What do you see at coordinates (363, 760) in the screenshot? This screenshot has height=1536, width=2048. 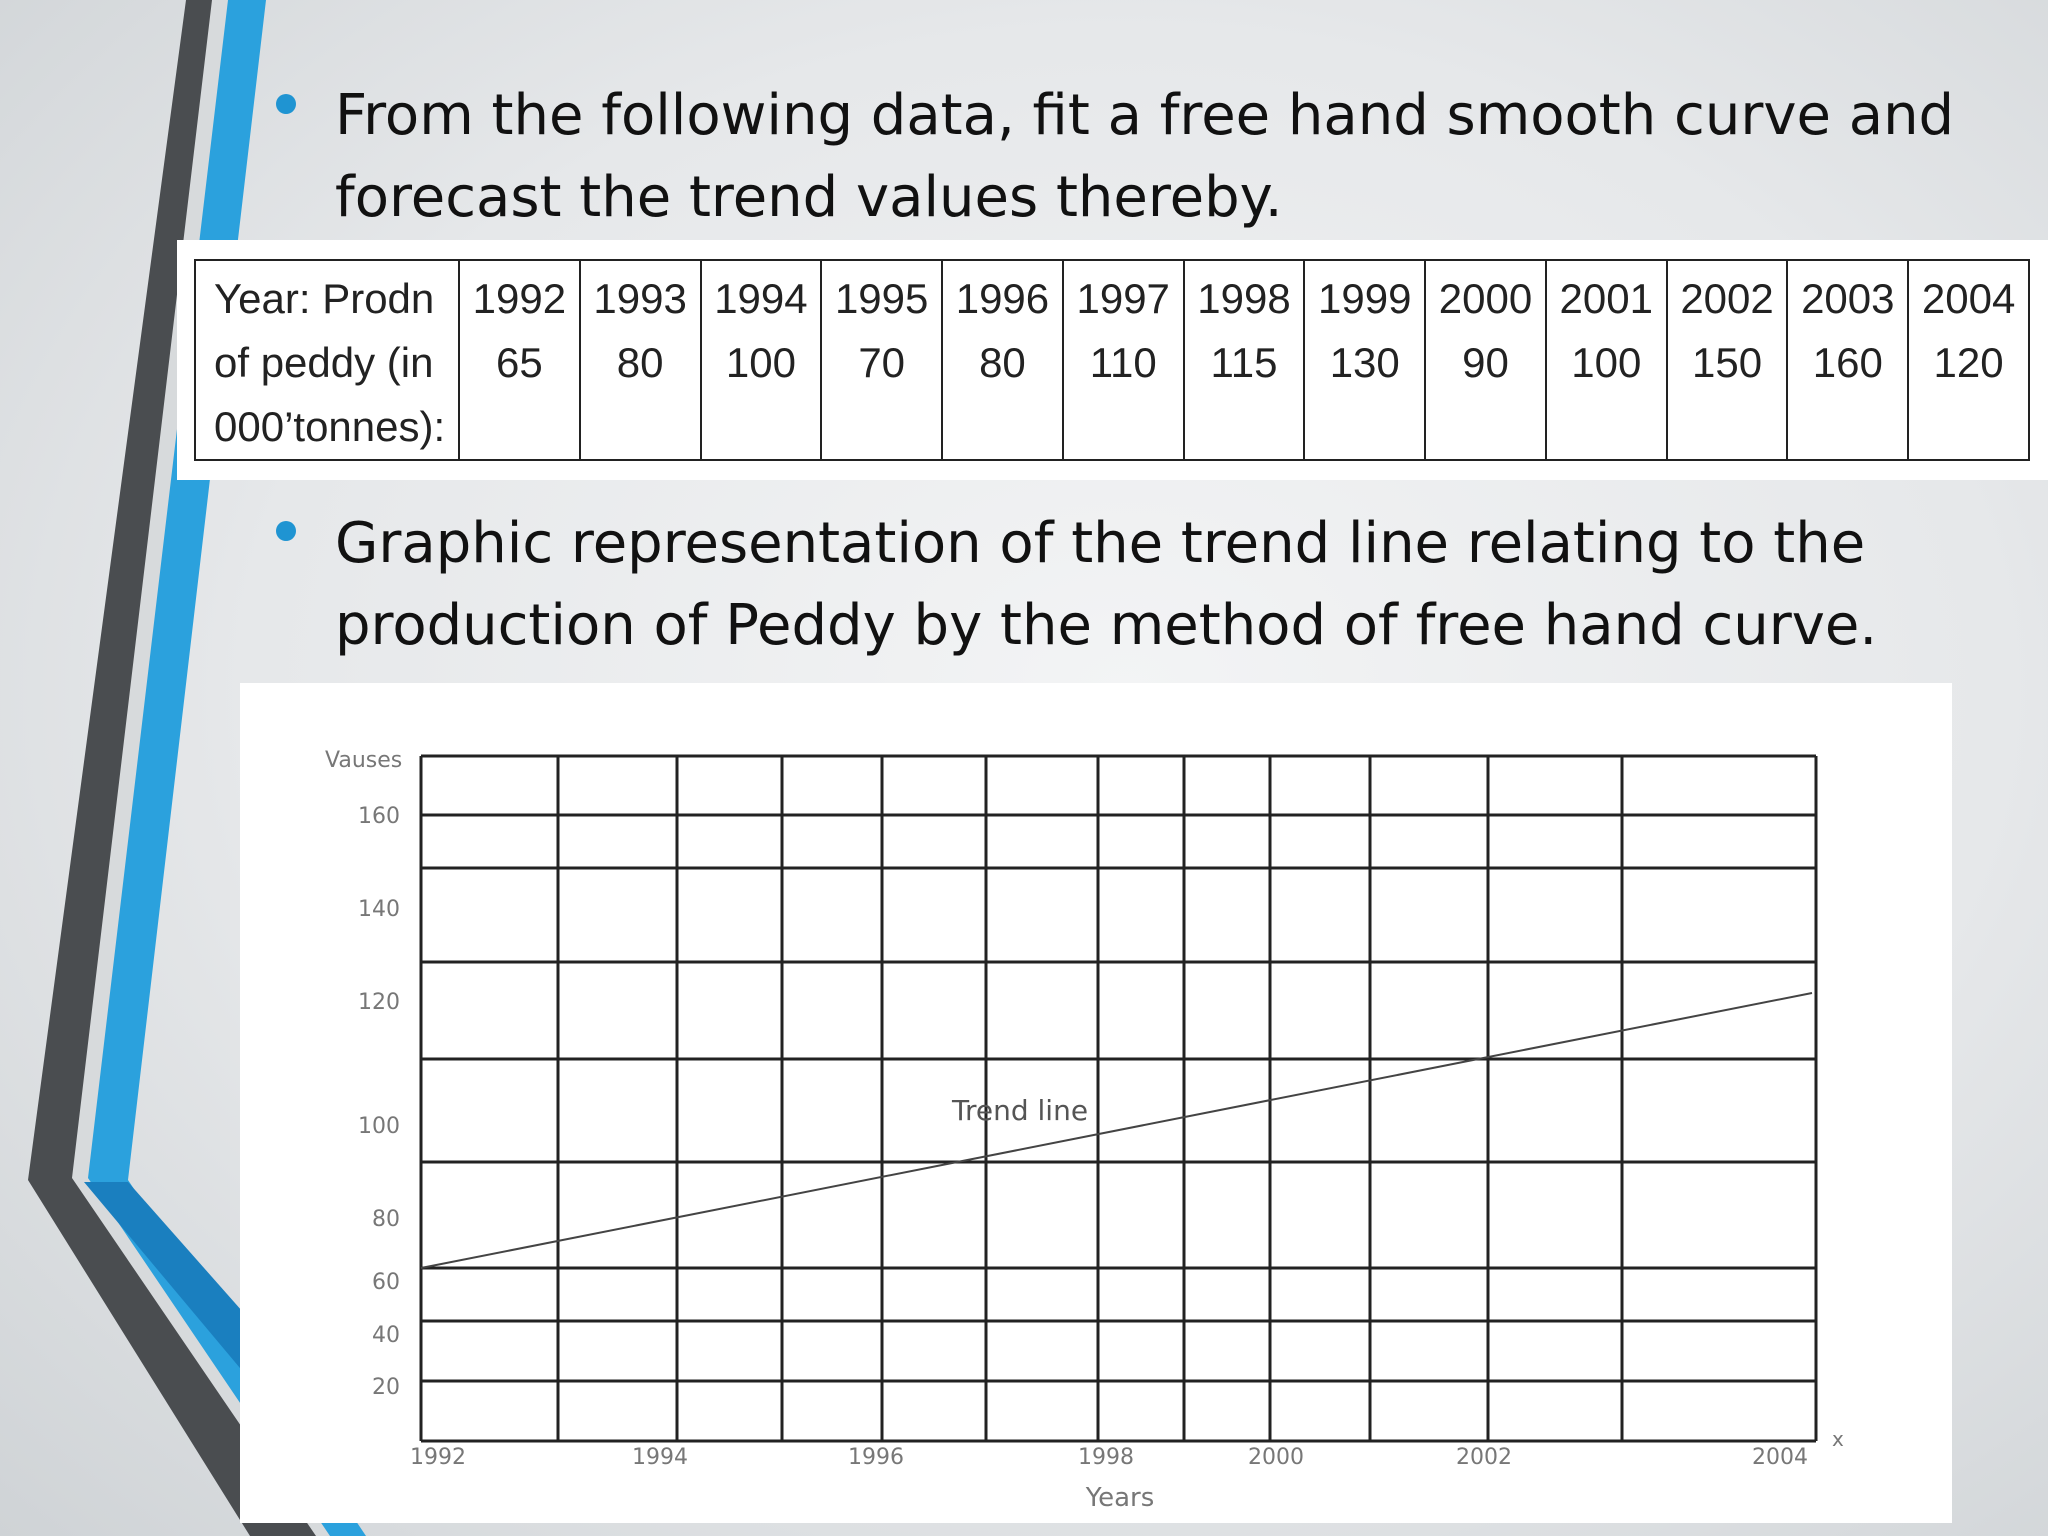 I see `y-axis-label: Vauses` at bounding box center [363, 760].